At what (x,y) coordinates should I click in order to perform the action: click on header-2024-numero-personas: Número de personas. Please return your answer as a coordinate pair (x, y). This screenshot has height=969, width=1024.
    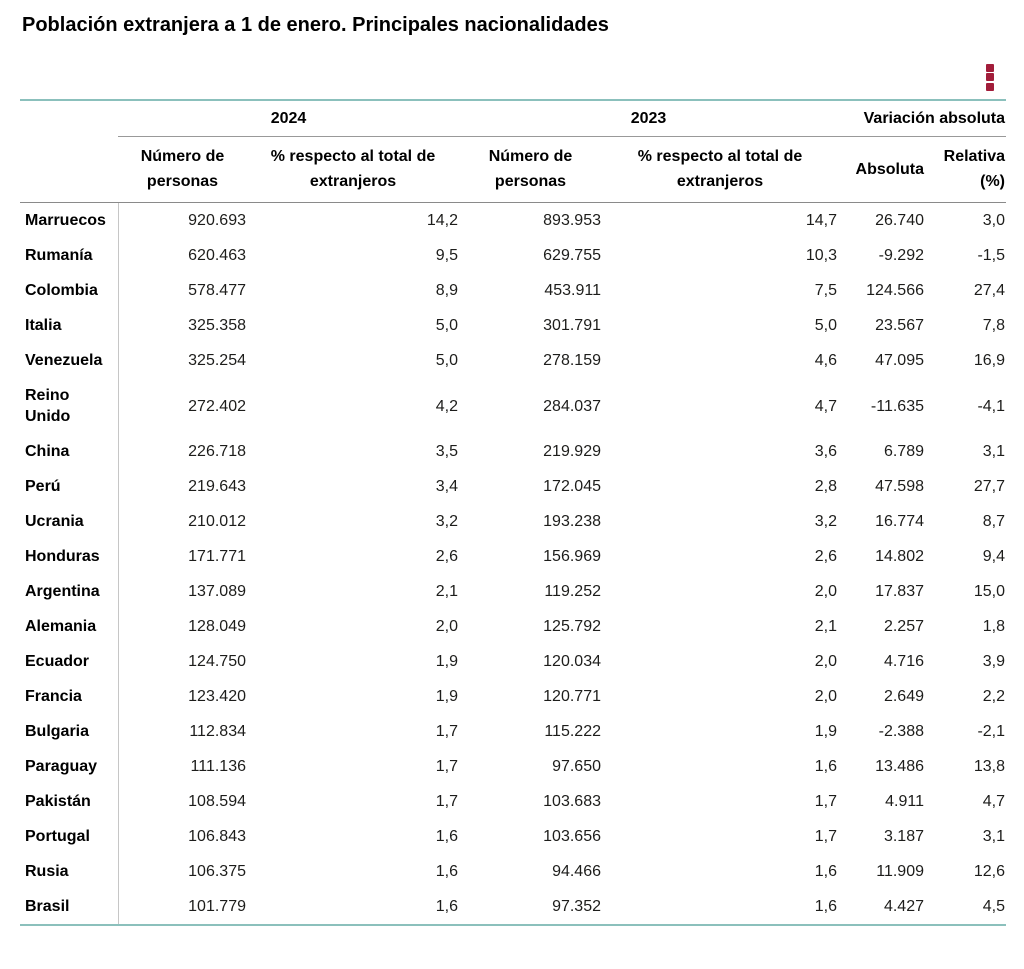
    Looking at the image, I should click on (182, 169).